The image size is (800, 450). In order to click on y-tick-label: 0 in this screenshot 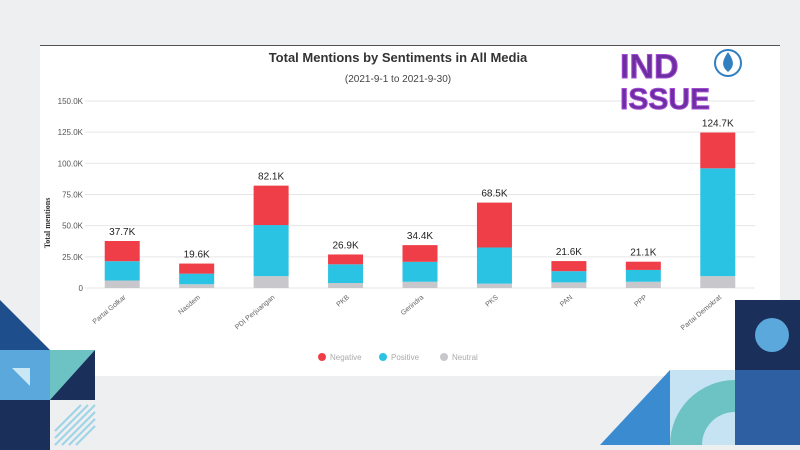, I will do `click(81, 288)`.